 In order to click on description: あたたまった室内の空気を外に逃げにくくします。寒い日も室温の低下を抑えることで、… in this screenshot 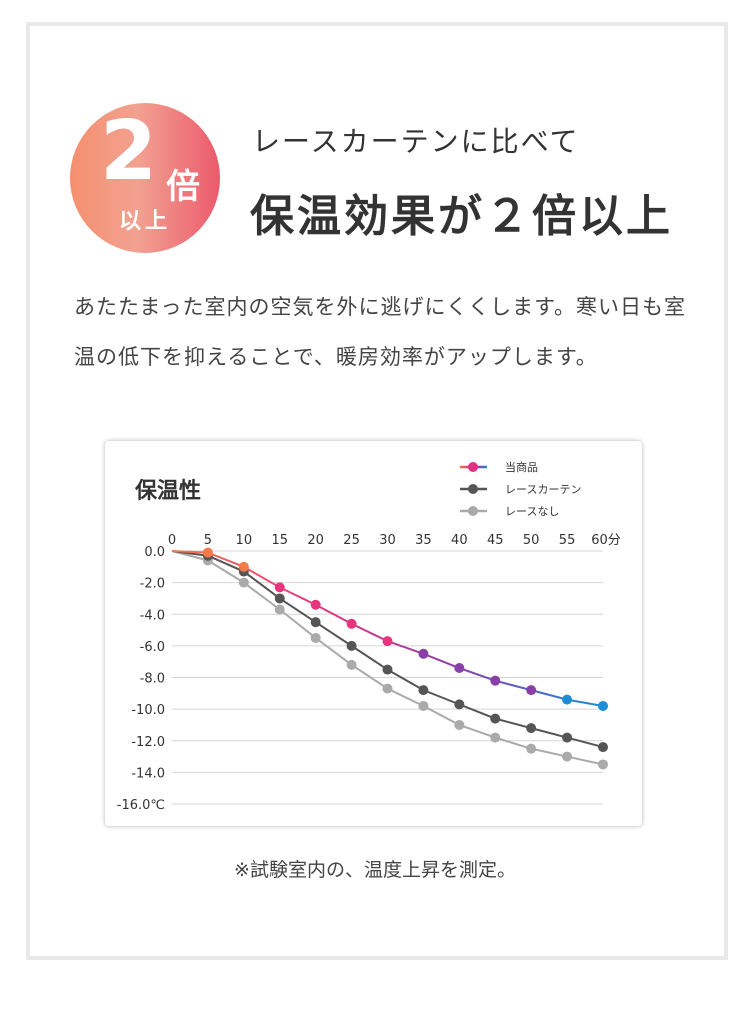, I will do `click(380, 332)`.